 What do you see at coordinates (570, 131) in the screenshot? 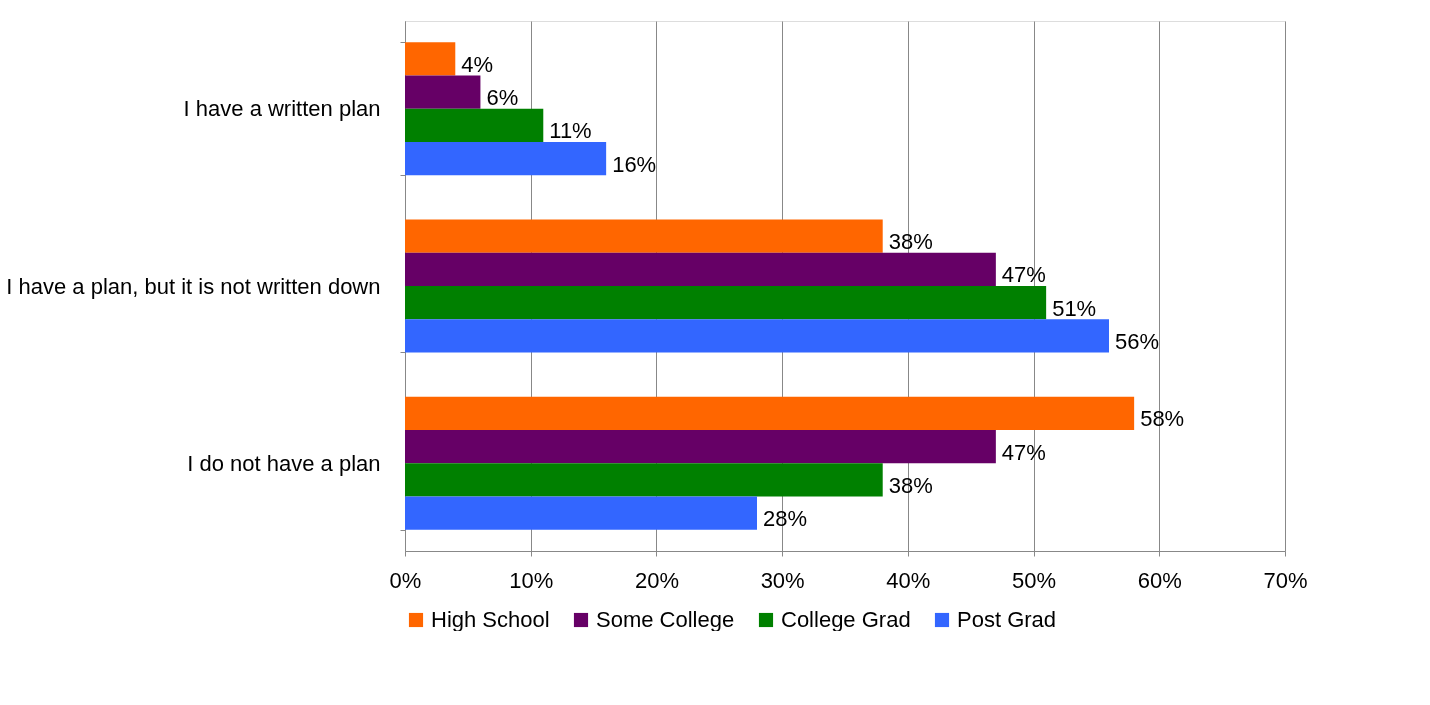
I see `data-label: 11%` at bounding box center [570, 131].